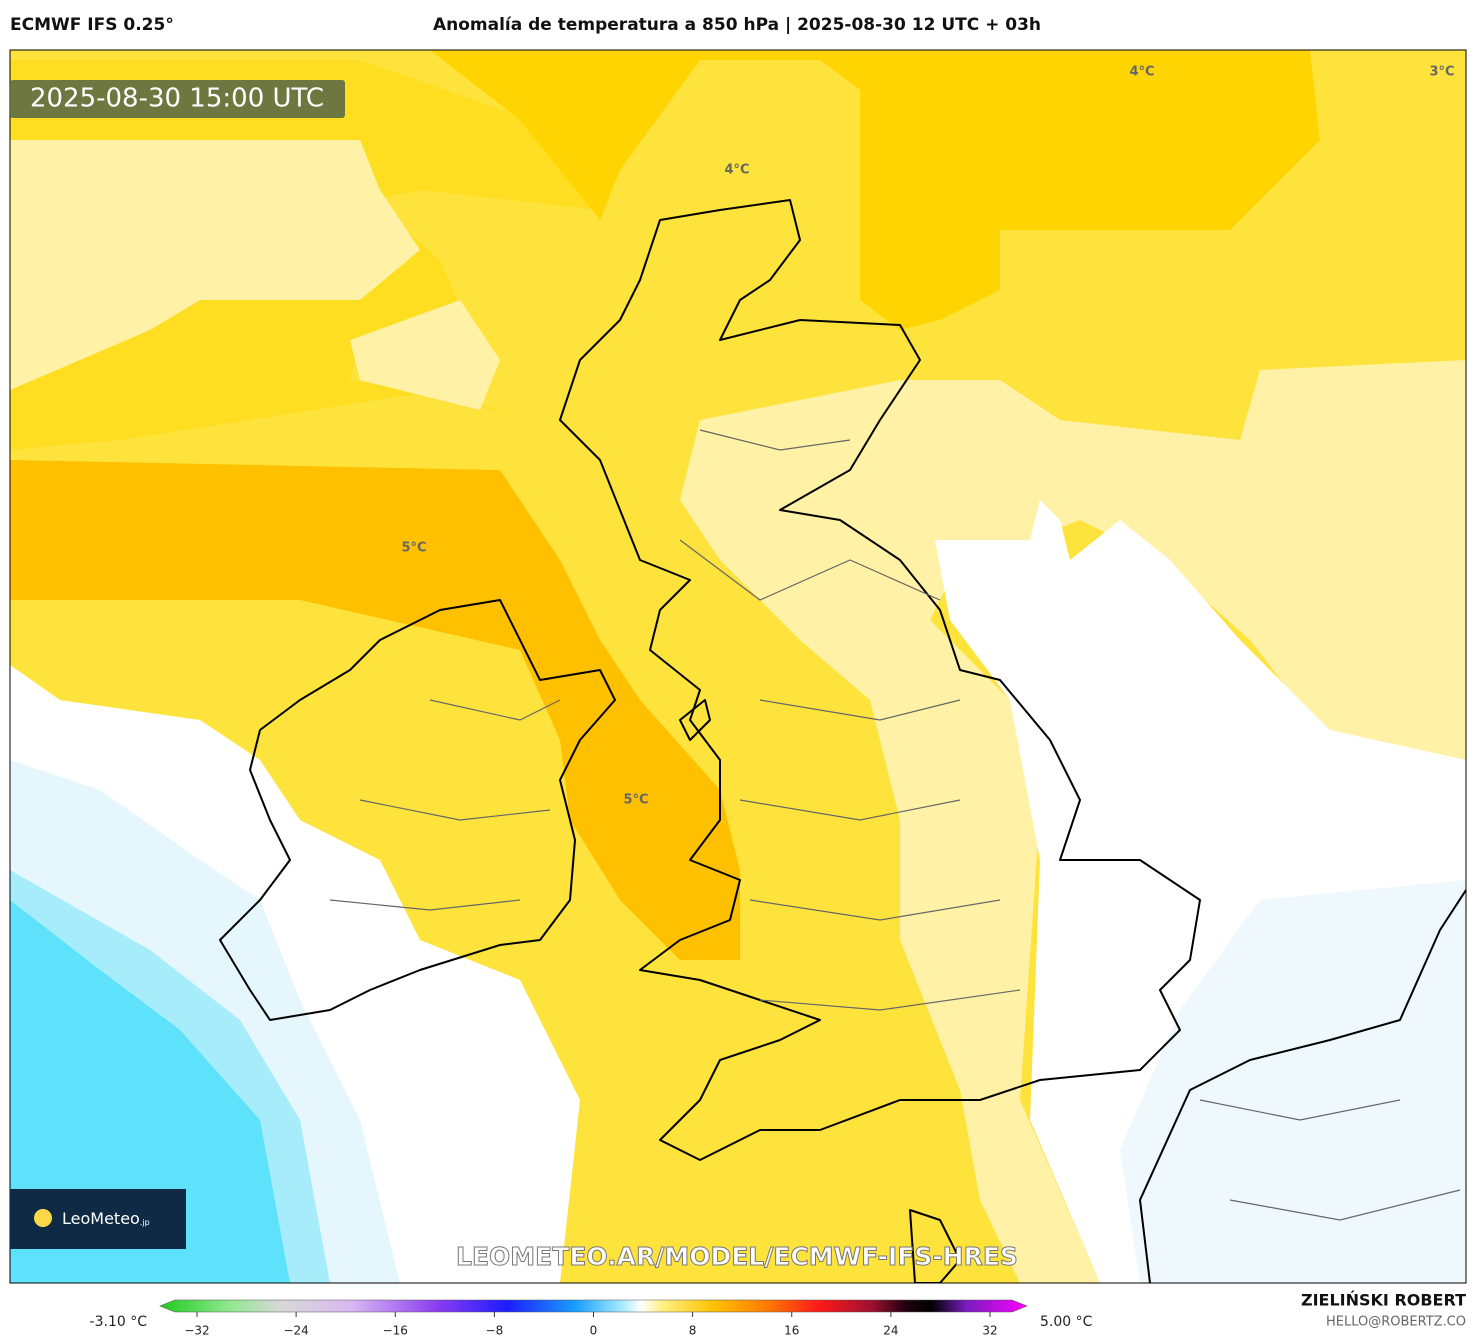 The image size is (1475, 1339). I want to click on valid-time: 2025-08-30 15:00 UTC, so click(177, 99).